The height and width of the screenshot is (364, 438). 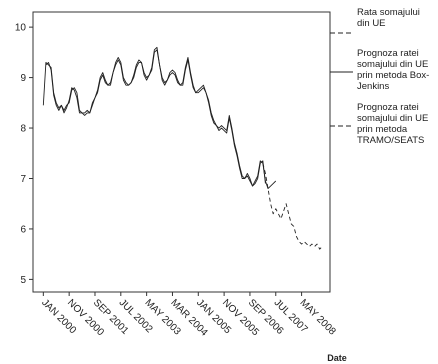 What do you see at coordinates (388, 12) in the screenshot?
I see `legend-label-actual-line1: Rata somajului` at bounding box center [388, 12].